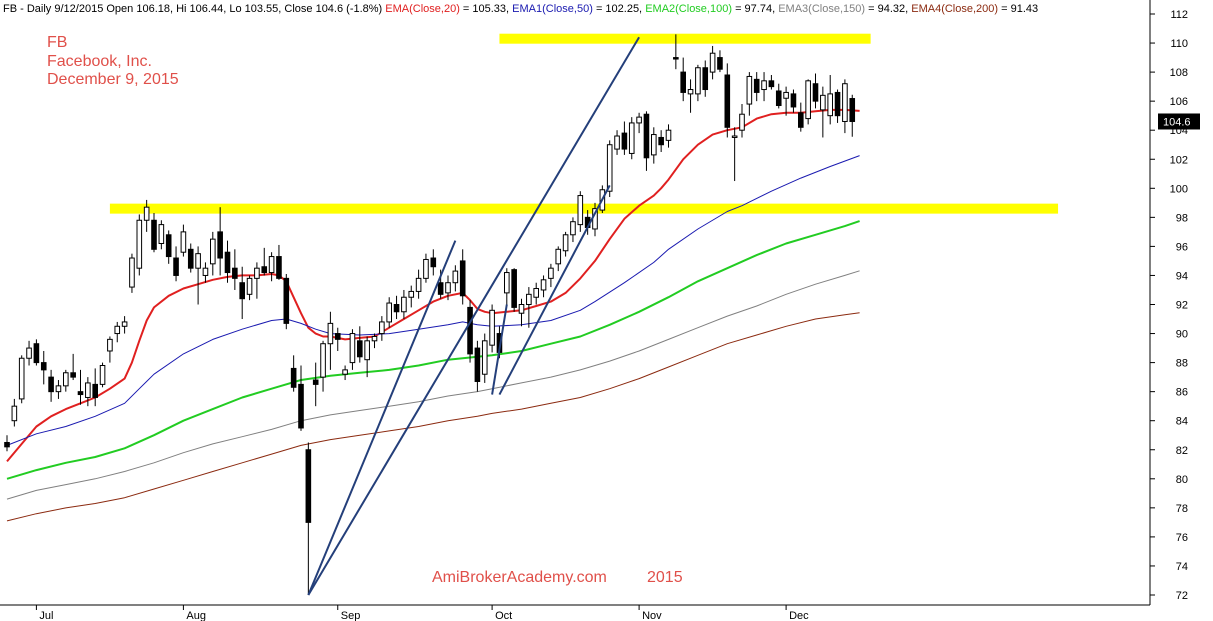 This screenshot has width=1213, height=621. Describe the element at coordinates (1177, 122) in the screenshot. I see `last-price-value: 104.6` at that location.